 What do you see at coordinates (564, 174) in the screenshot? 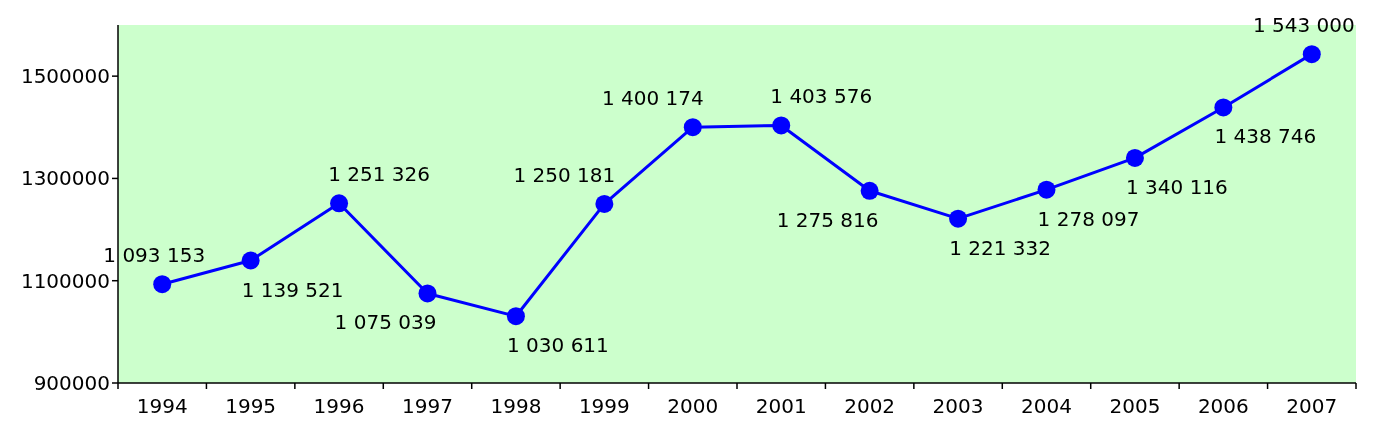
I see `data-label: 1 250 181` at bounding box center [564, 174].